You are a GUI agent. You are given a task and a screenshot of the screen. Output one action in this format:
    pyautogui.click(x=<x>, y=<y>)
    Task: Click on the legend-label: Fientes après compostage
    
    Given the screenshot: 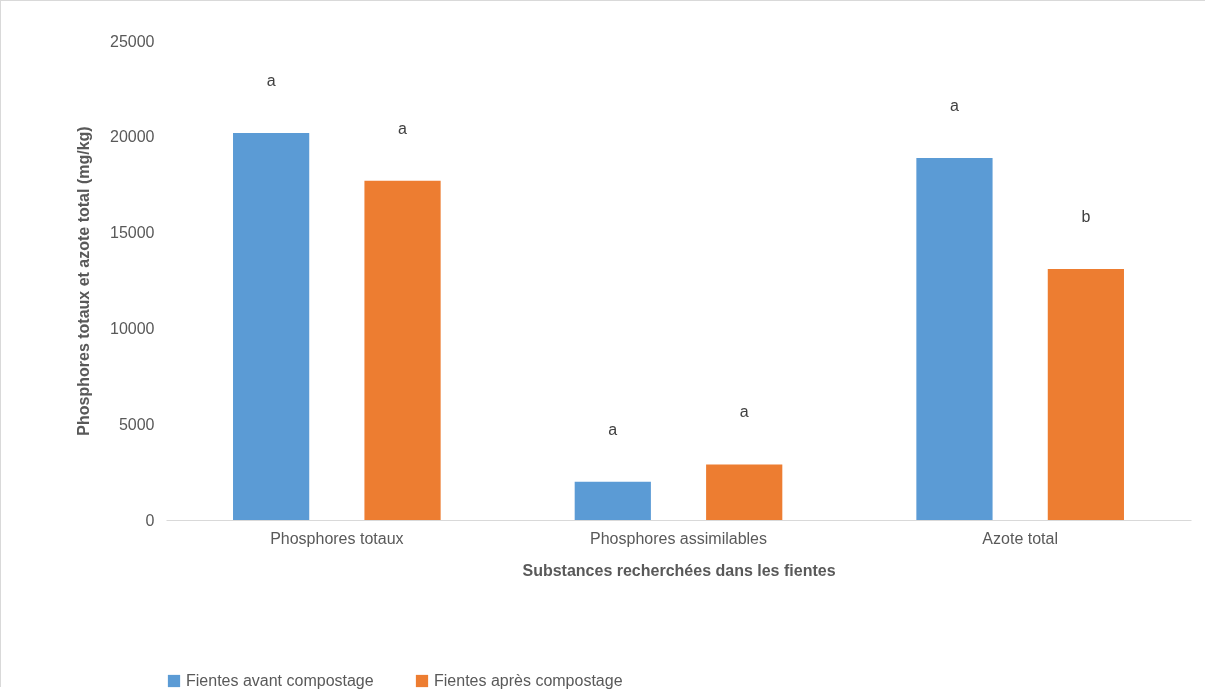 What is the action you would take?
    pyautogui.click(x=528, y=680)
    